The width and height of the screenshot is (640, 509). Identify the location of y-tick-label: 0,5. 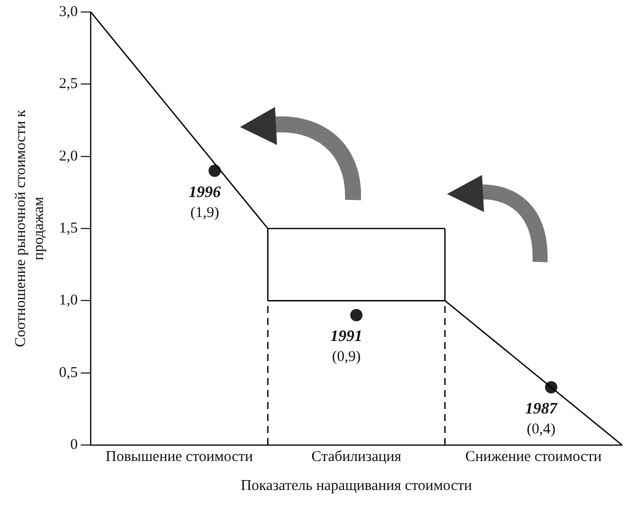
(68, 372).